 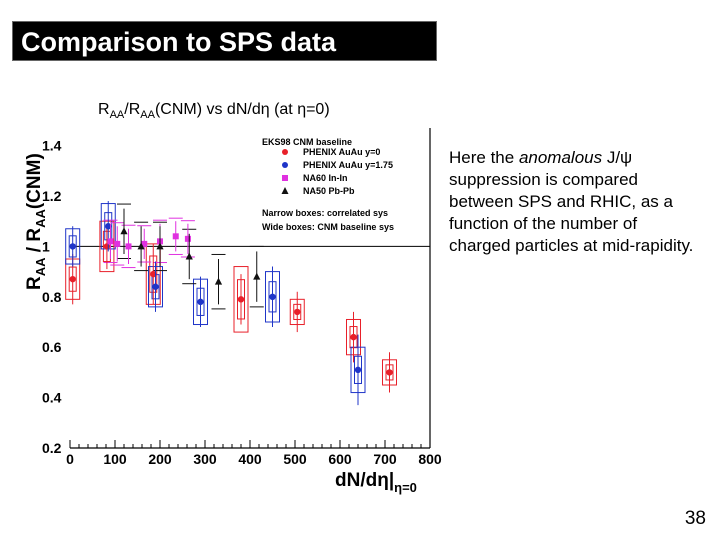 I want to click on y-tick-label: 0.8, so click(x=52, y=297).